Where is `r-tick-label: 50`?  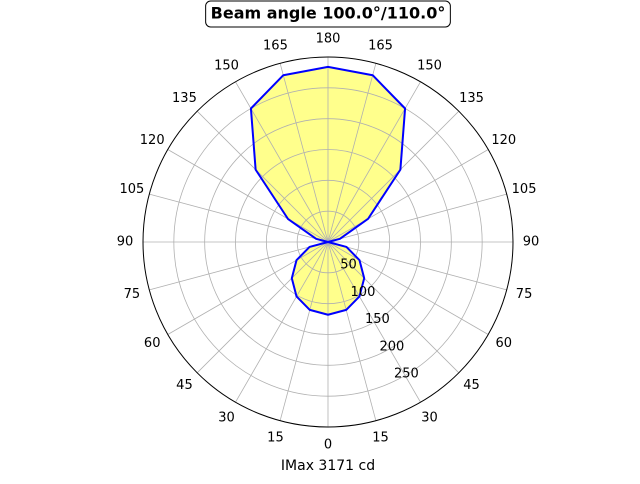 r-tick-label: 50 is located at coordinates (348, 265).